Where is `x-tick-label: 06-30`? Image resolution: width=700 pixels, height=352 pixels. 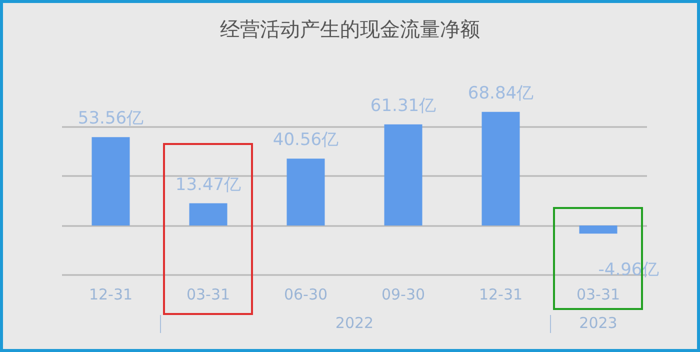 x-tick-label: 06-30 is located at coordinates (306, 295).